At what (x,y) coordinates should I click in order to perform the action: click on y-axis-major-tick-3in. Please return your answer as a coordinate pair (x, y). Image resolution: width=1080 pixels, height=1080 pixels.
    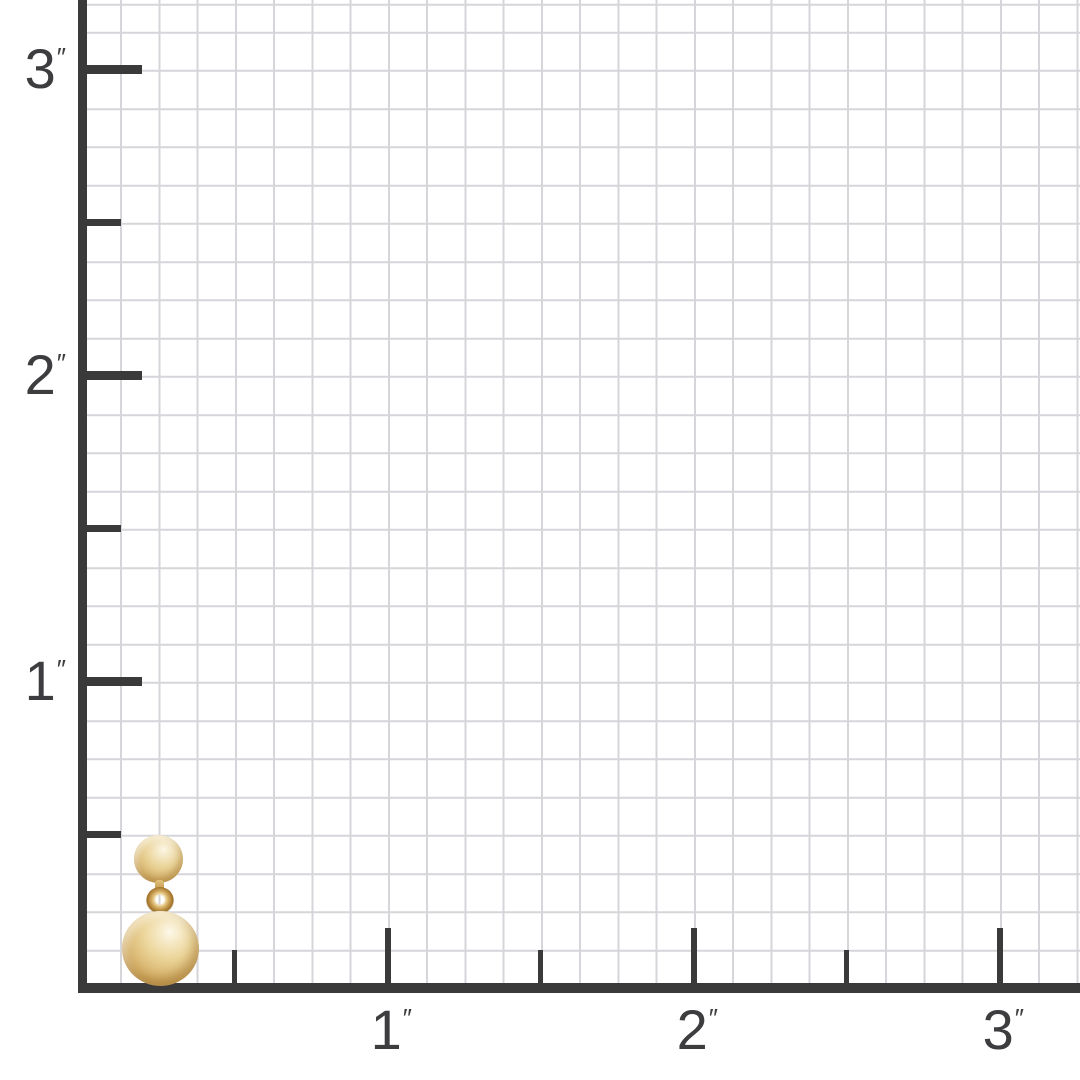
    Looking at the image, I should click on (110, 69).